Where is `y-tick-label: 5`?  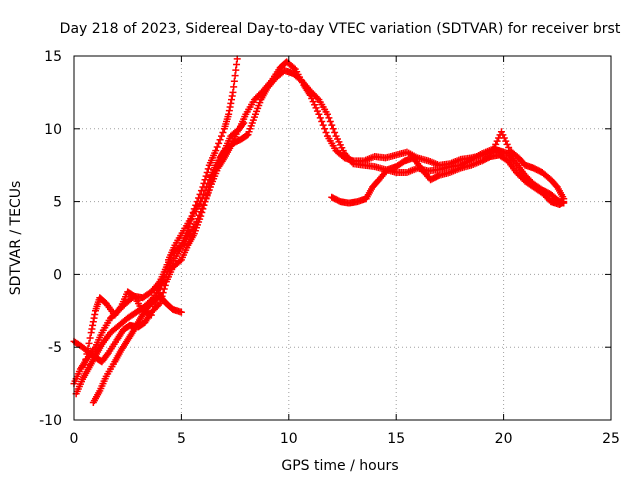
y-tick-label: 5 is located at coordinates (57, 203).